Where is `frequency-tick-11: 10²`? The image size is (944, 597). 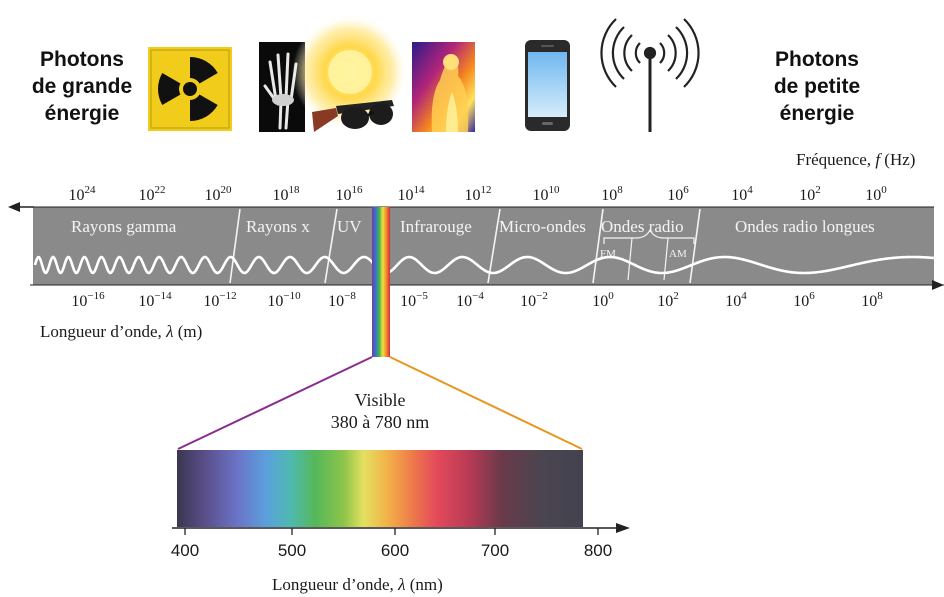 frequency-tick-11: 10² is located at coordinates (810, 194).